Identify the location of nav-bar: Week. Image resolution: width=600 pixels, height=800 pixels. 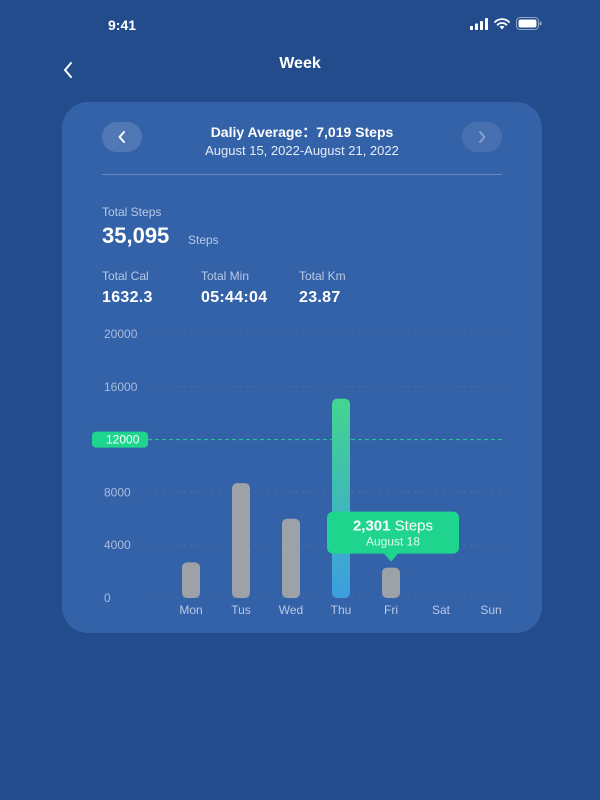
(300, 70).